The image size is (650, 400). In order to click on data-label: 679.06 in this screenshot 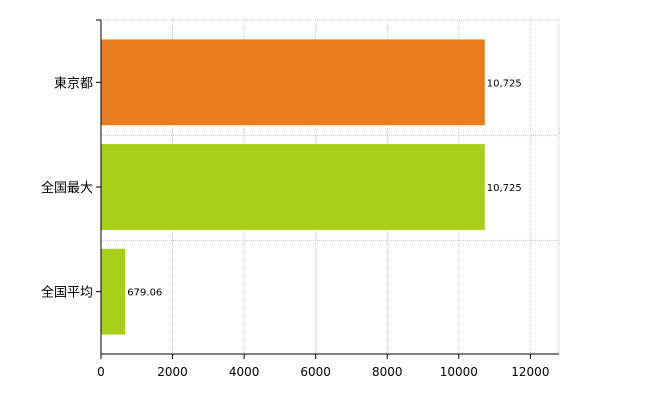, I will do `click(144, 293)`.